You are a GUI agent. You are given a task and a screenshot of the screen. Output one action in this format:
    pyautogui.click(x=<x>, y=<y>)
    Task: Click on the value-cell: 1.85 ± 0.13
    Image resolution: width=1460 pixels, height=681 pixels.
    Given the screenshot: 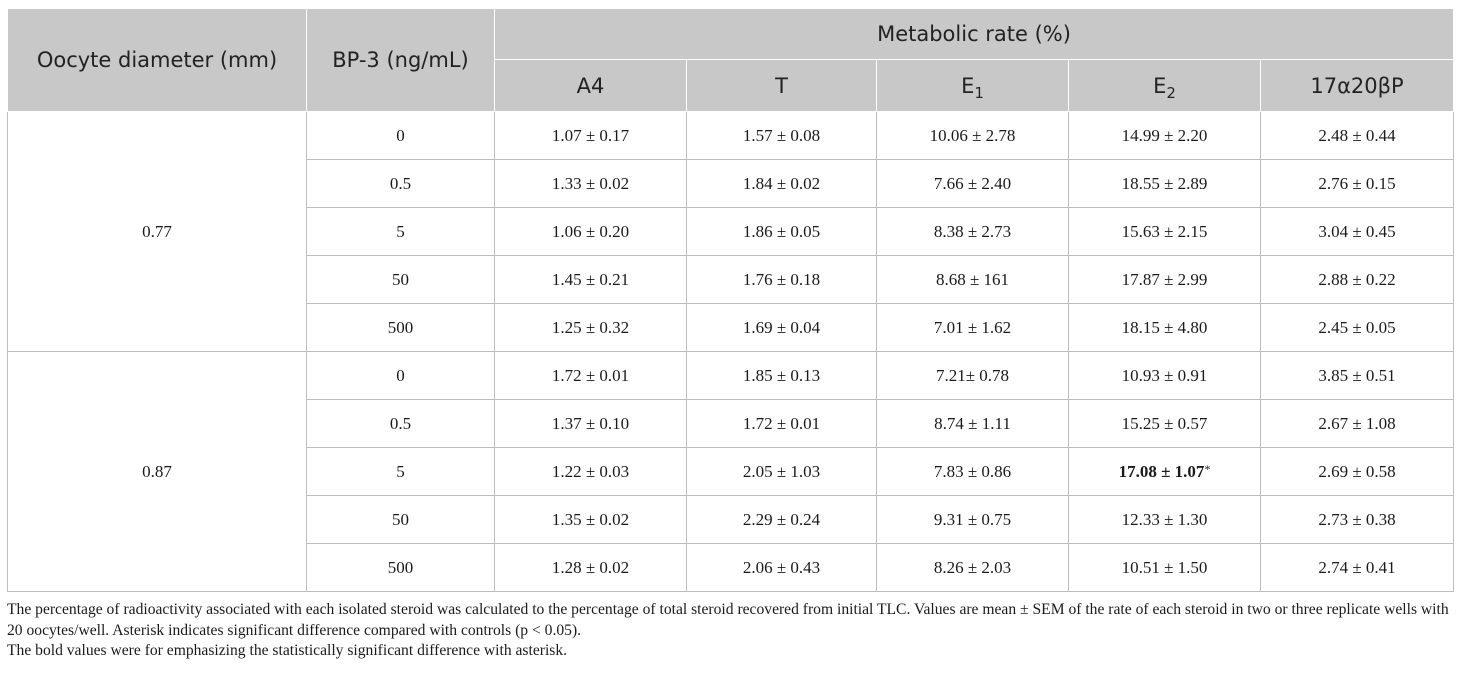 What is the action you would take?
    pyautogui.click(x=781, y=375)
    